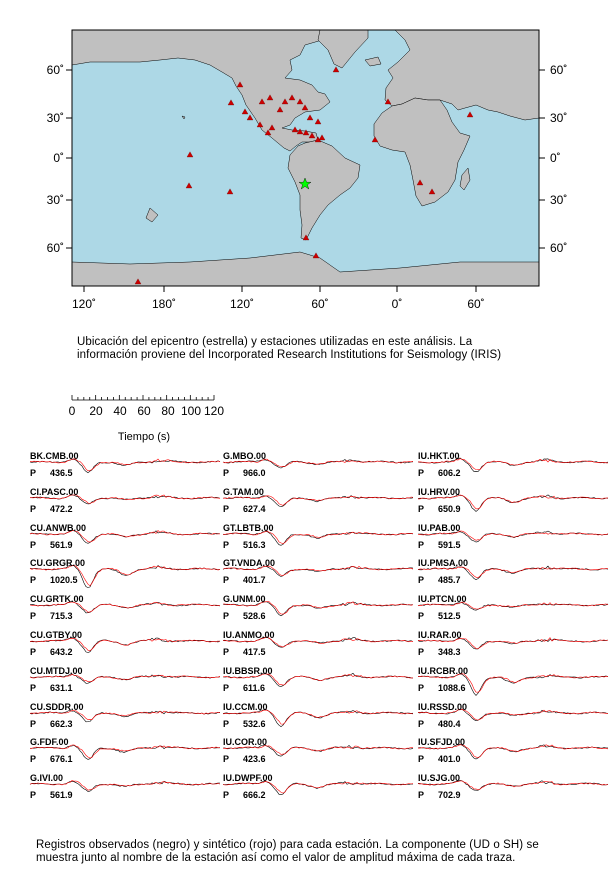 The height and width of the screenshot is (888, 612). I want to click on trace-block: CU.GRGR.00 P 1020.5, so click(125, 576).